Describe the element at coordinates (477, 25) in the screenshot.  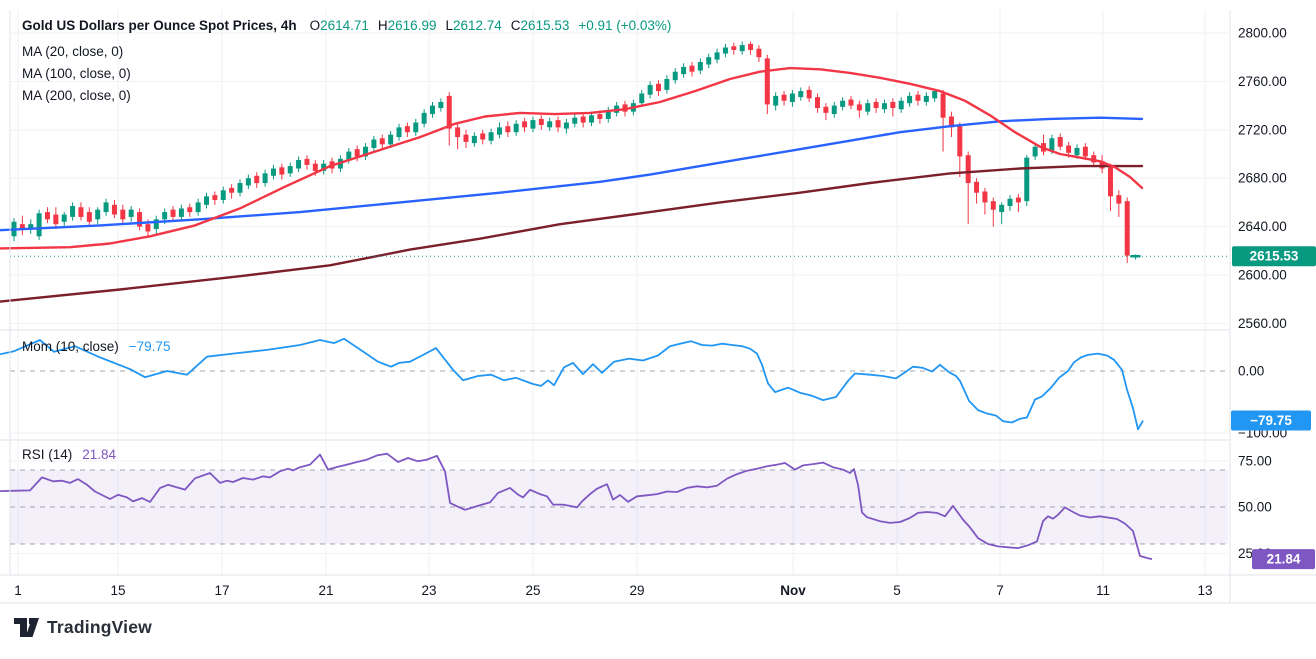
I see `low-value: 2612.74` at that location.